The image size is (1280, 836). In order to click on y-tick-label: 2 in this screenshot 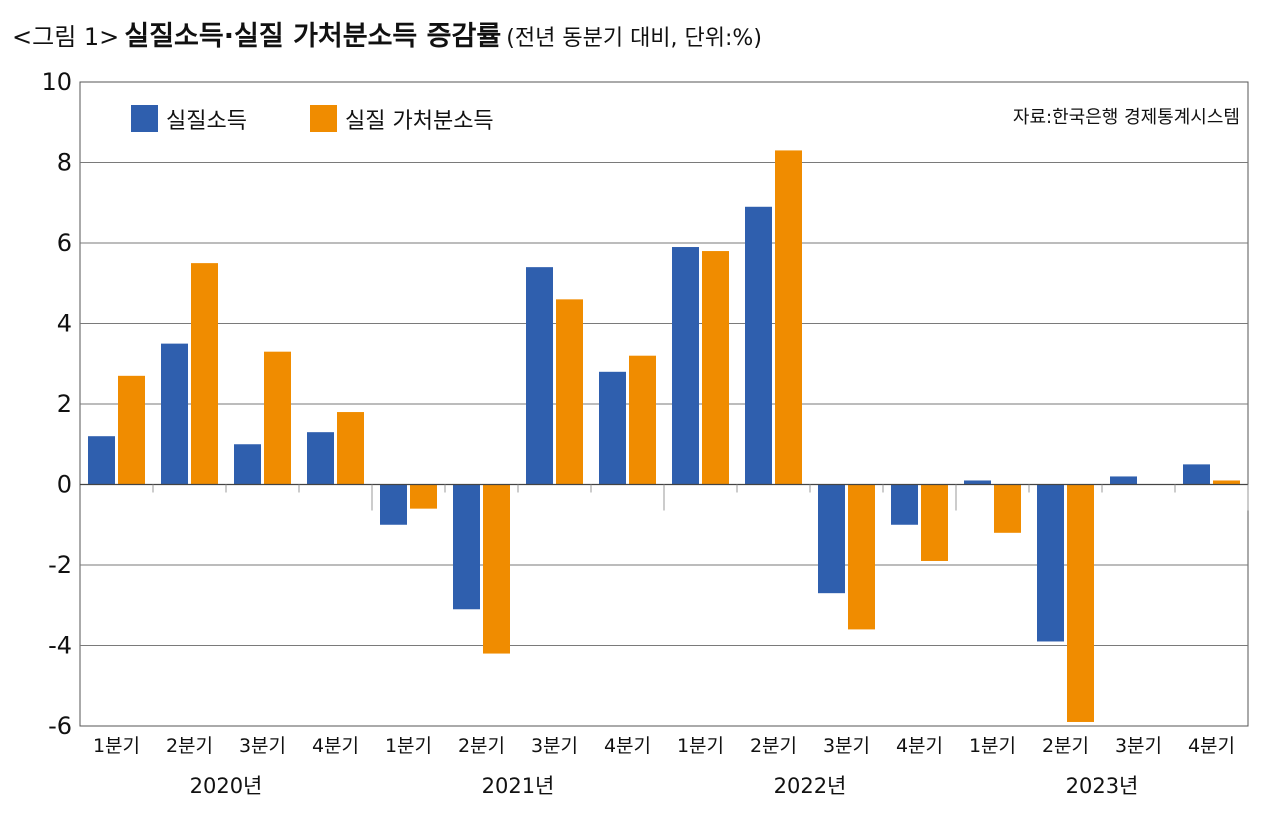, I will do `click(64, 404)`.